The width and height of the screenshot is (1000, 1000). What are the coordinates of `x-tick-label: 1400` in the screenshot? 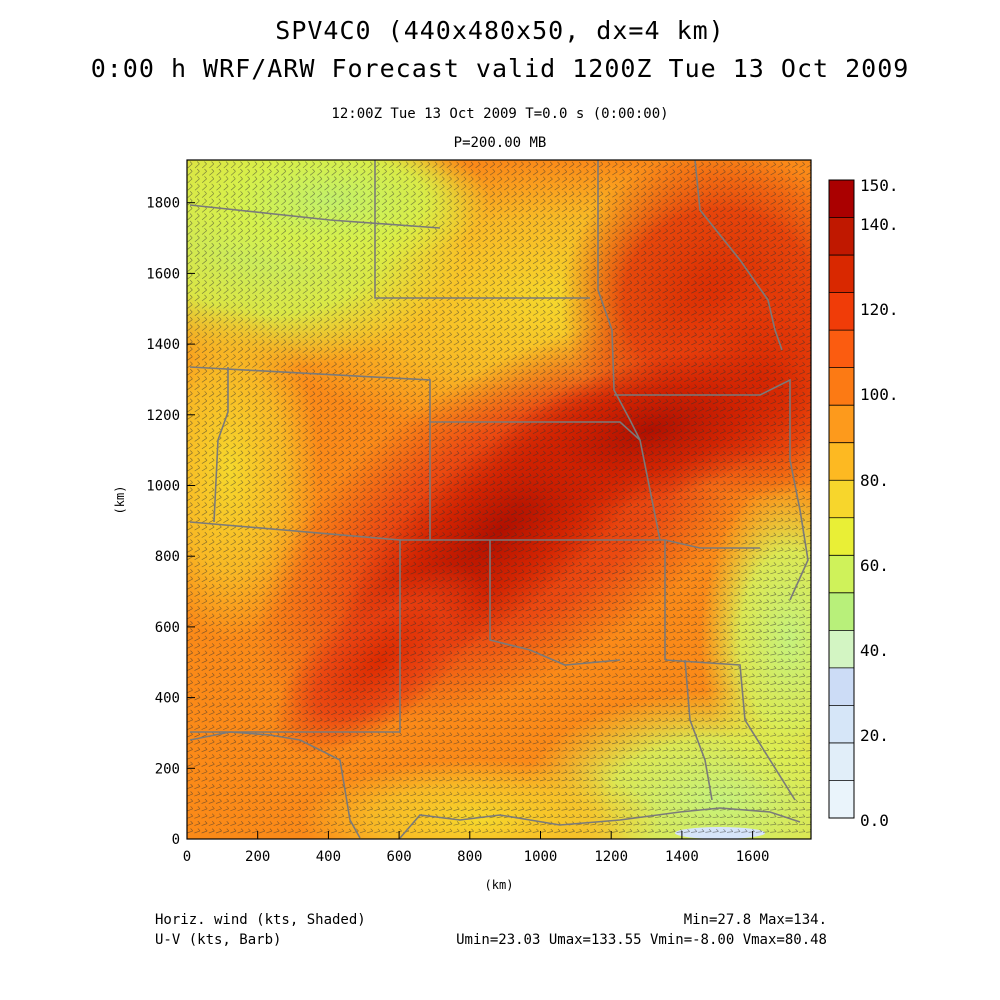 It's located at (682, 857).